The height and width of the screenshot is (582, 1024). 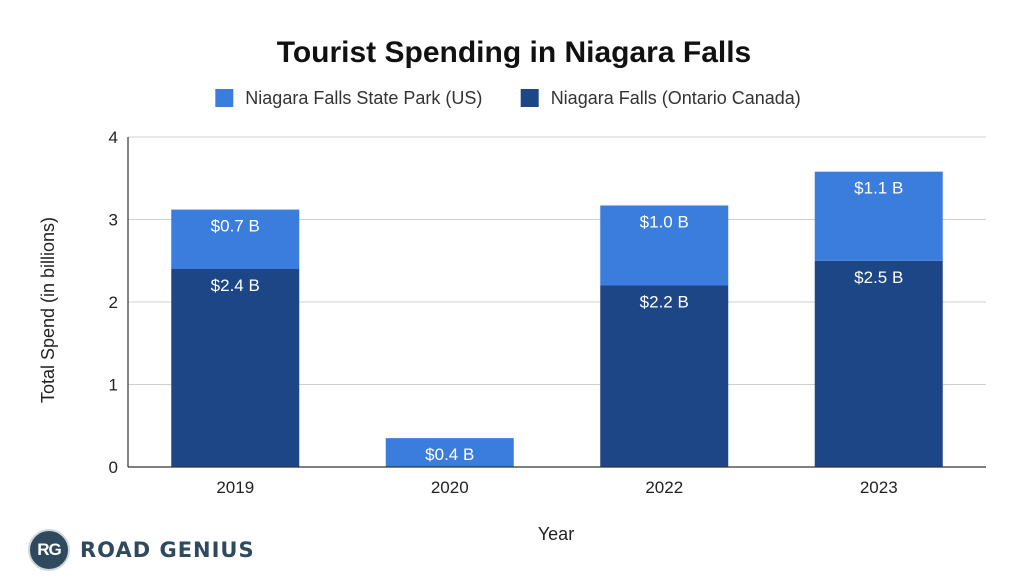 I want to click on y-tick-label: 2, so click(x=113, y=302).